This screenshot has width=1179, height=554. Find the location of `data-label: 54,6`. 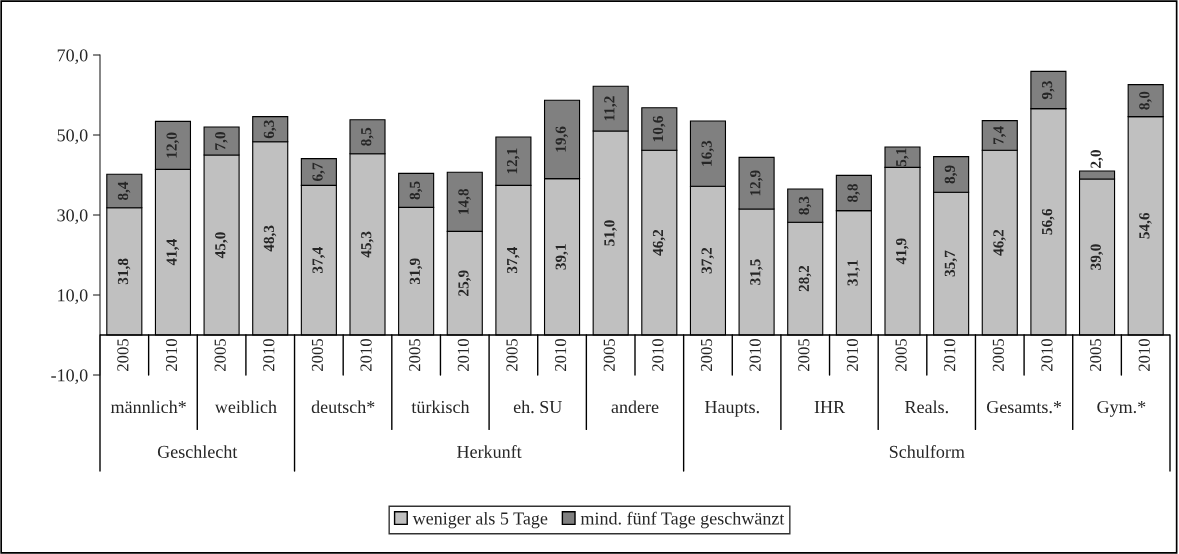

data-label: 54,6 is located at coordinates (1145, 225).